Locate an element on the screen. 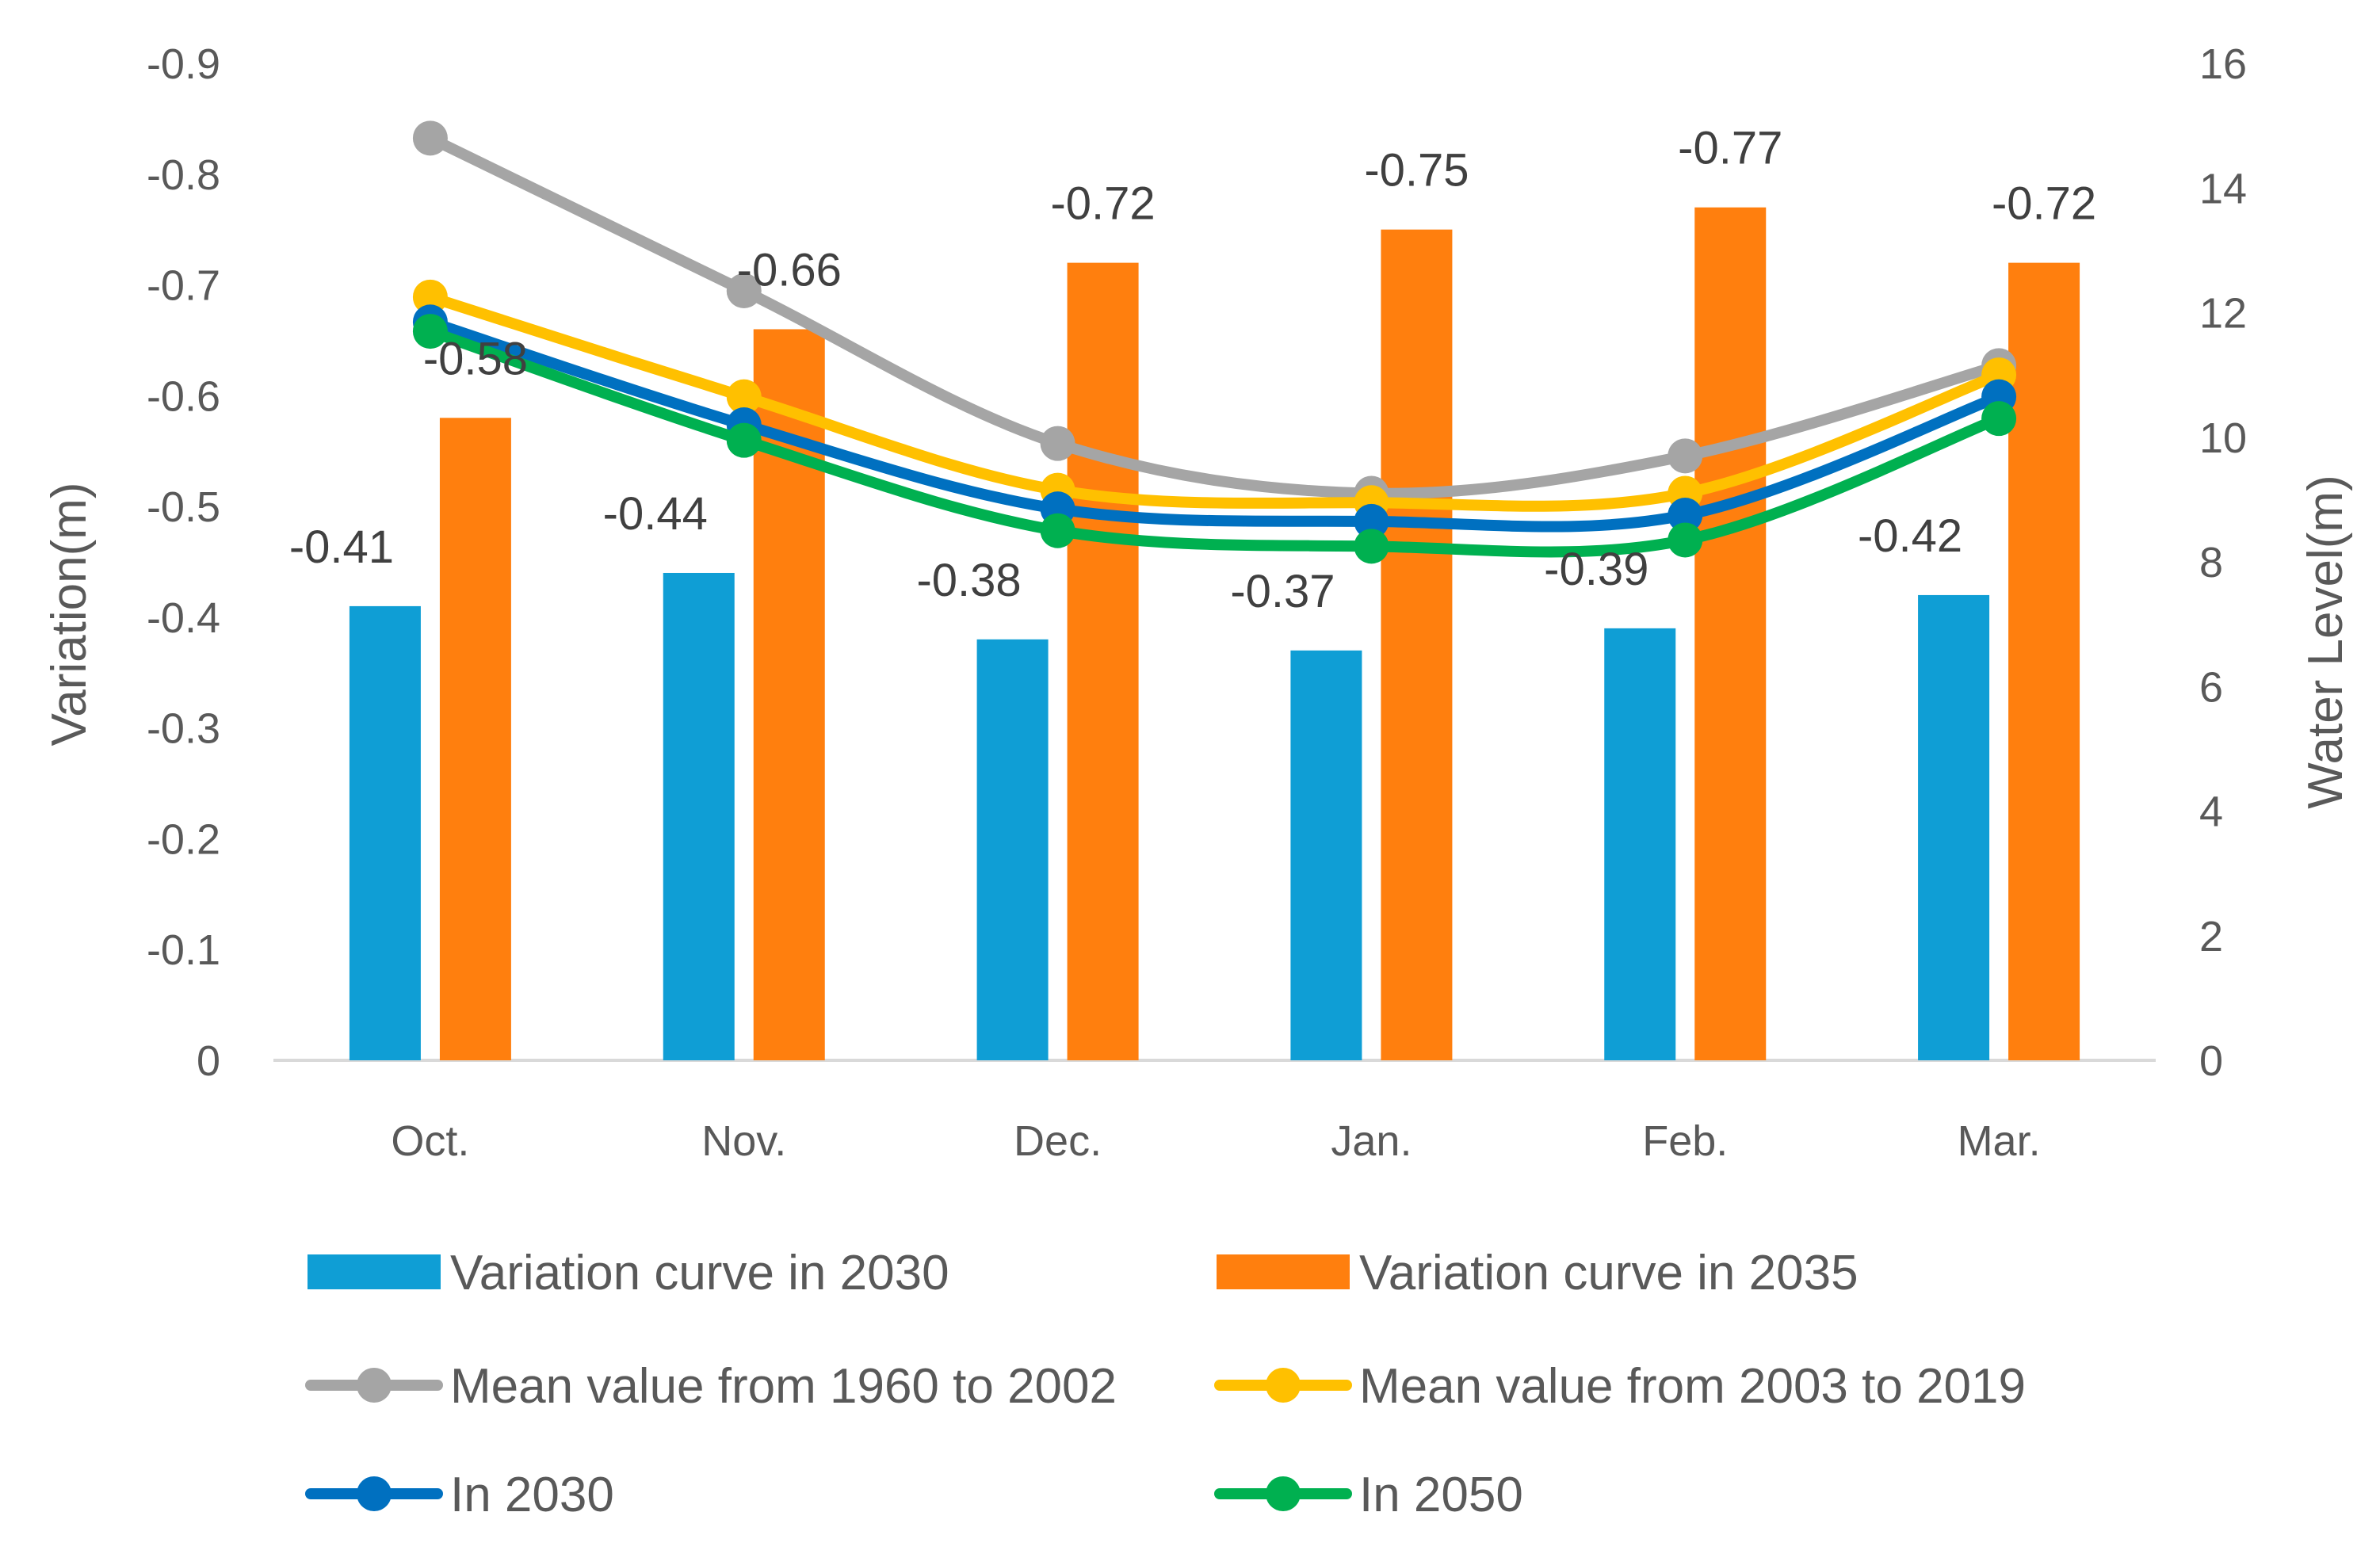 The height and width of the screenshot is (1554, 2380). bar-data-label: -0.58 is located at coordinates (476, 358).